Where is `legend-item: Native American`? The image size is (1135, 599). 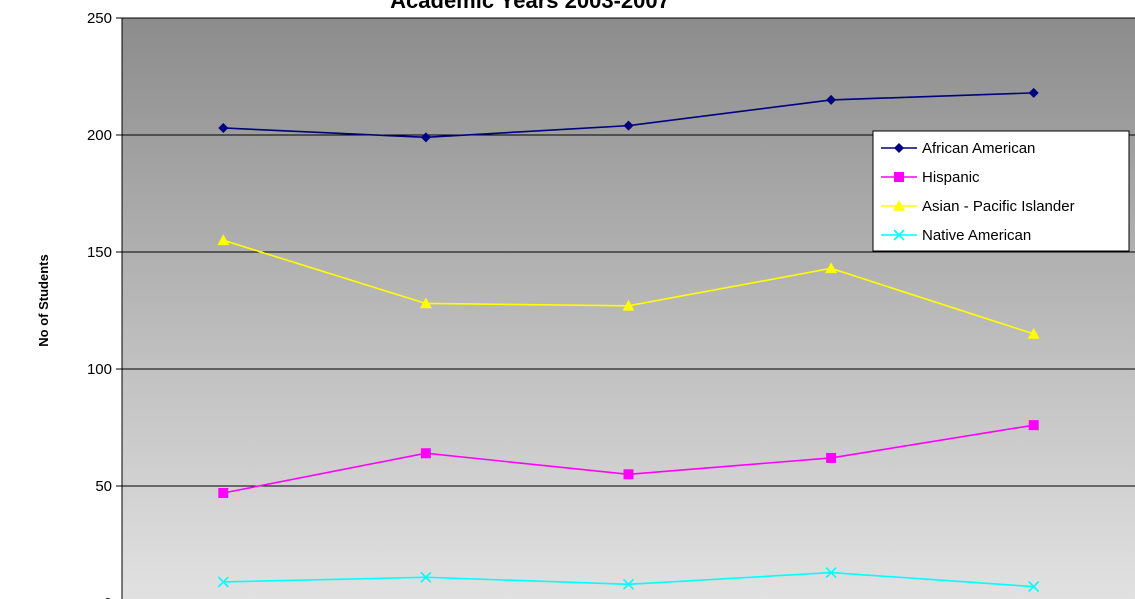 legend-item: Native American is located at coordinates (956, 235).